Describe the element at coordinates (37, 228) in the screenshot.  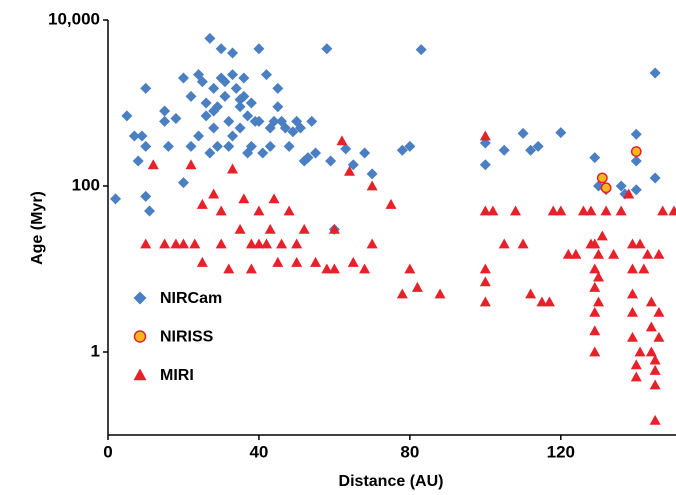
I see `y-axis-title: Age (Myr)` at that location.